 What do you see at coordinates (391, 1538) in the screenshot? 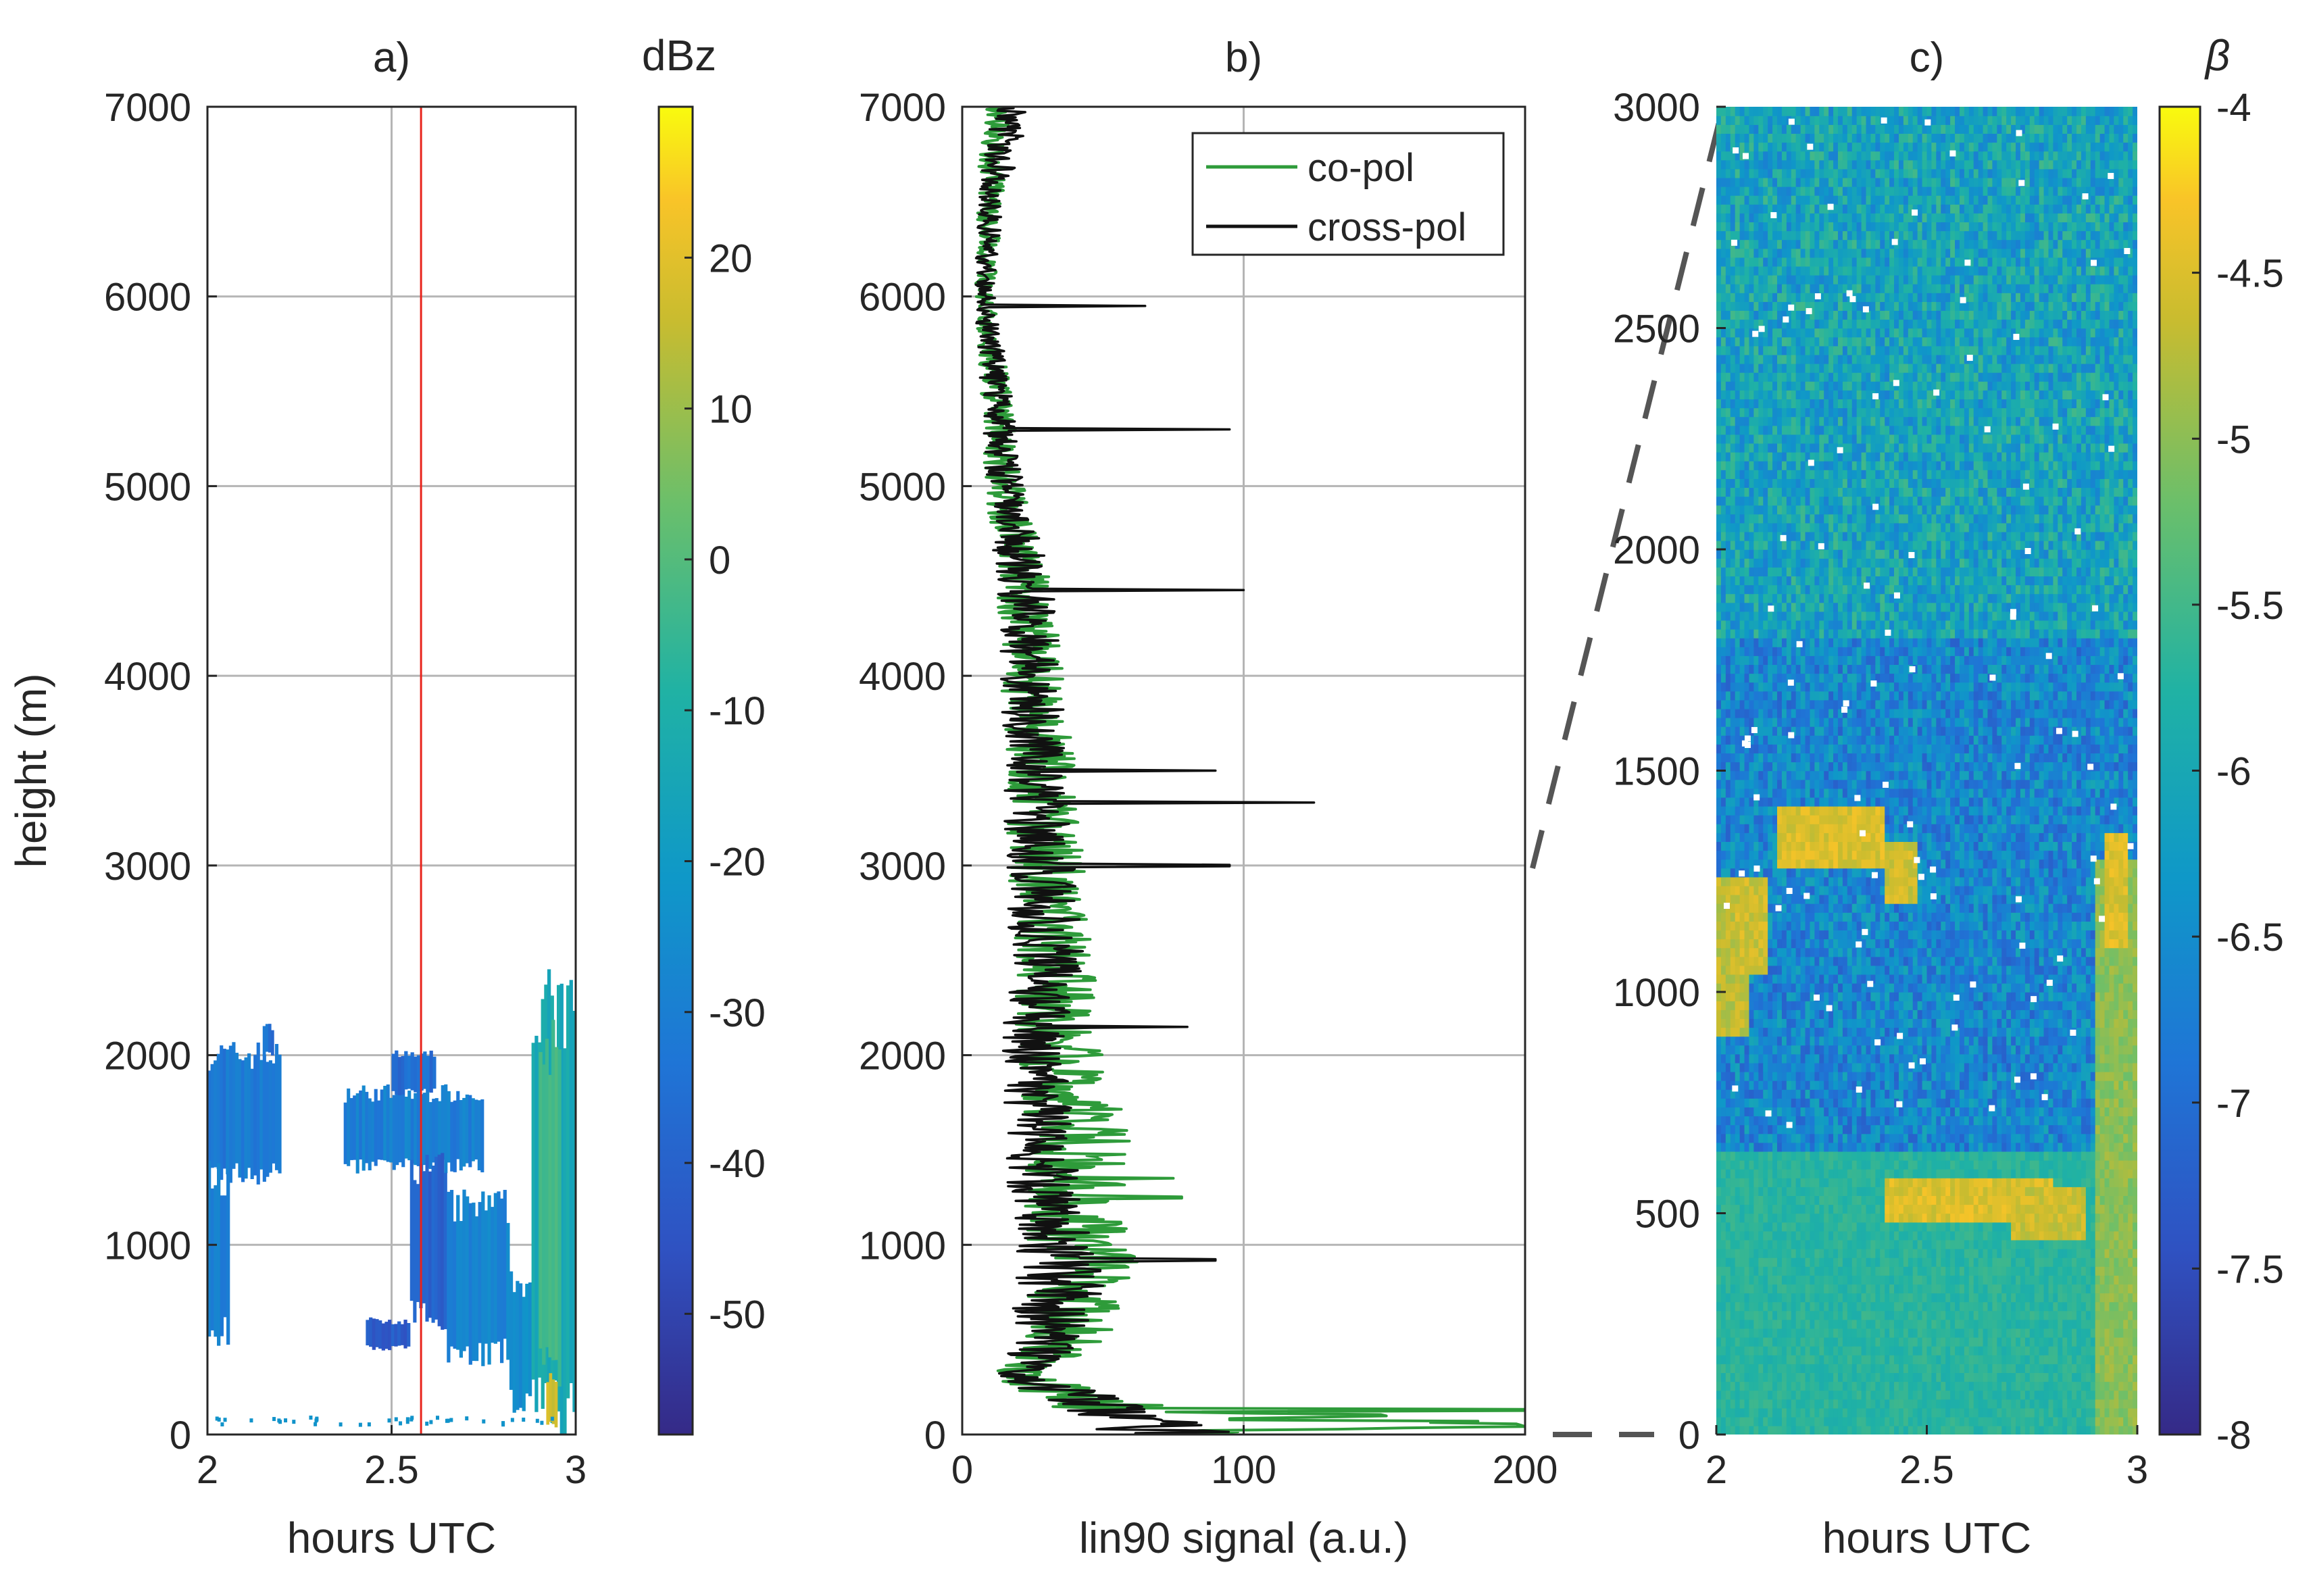
I see `a-xlabel: hours UTC` at bounding box center [391, 1538].